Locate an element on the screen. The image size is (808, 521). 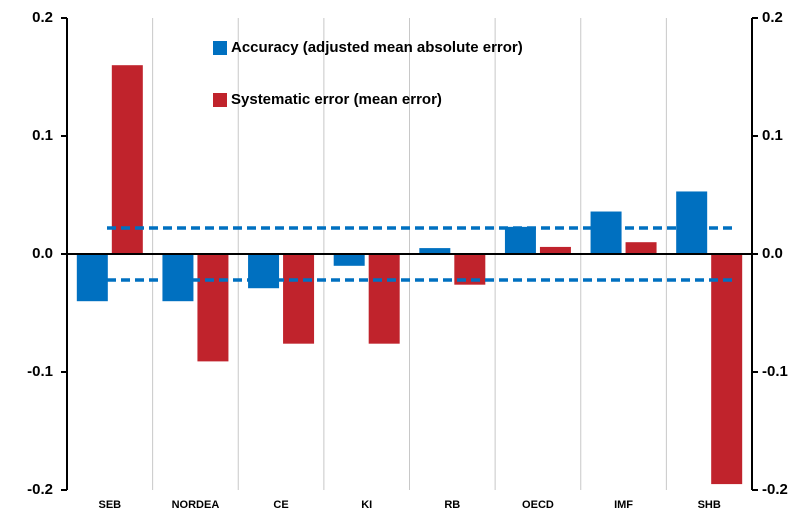
y-tick-label: -0.1 is located at coordinates (40, 371).